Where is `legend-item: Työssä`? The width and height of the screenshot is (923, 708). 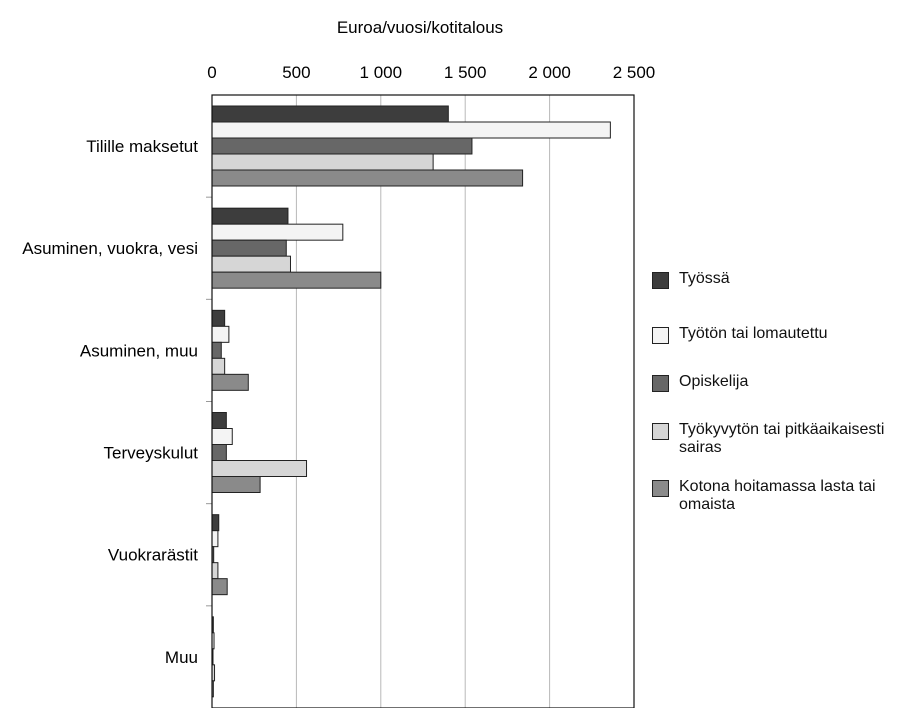
legend-item: Työssä is located at coordinates (787, 279).